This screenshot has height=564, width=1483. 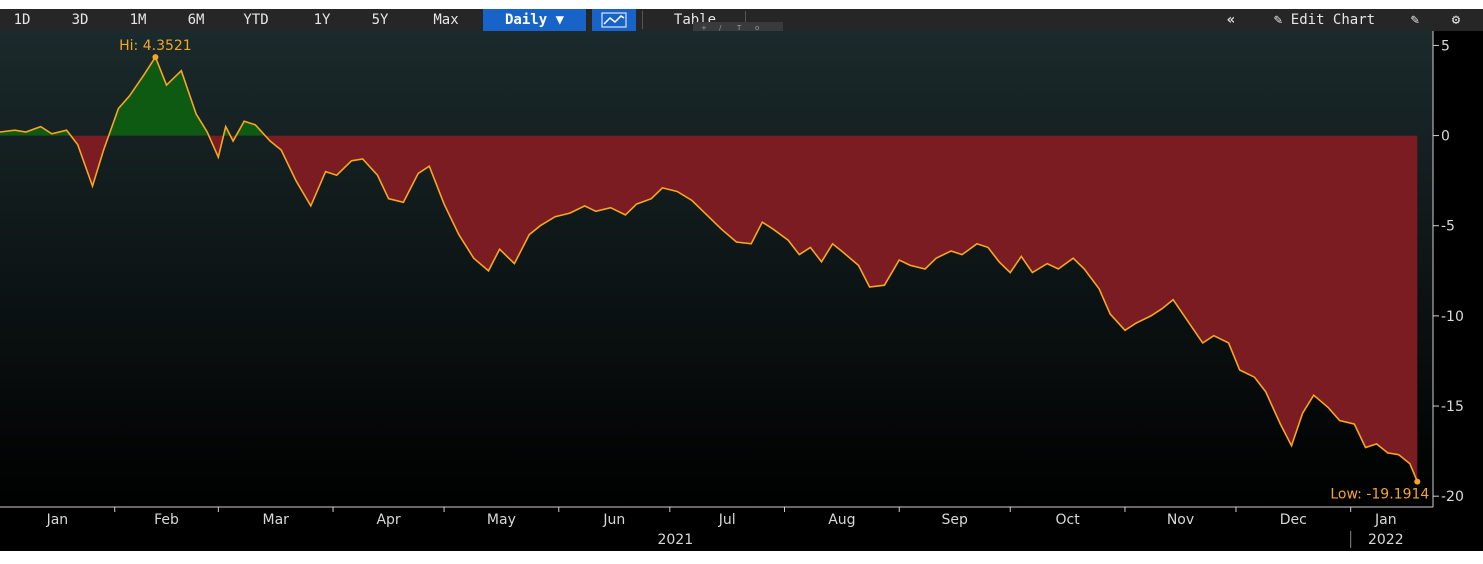 What do you see at coordinates (1386, 540) in the screenshot?
I see `x-year-label: 2022` at bounding box center [1386, 540].